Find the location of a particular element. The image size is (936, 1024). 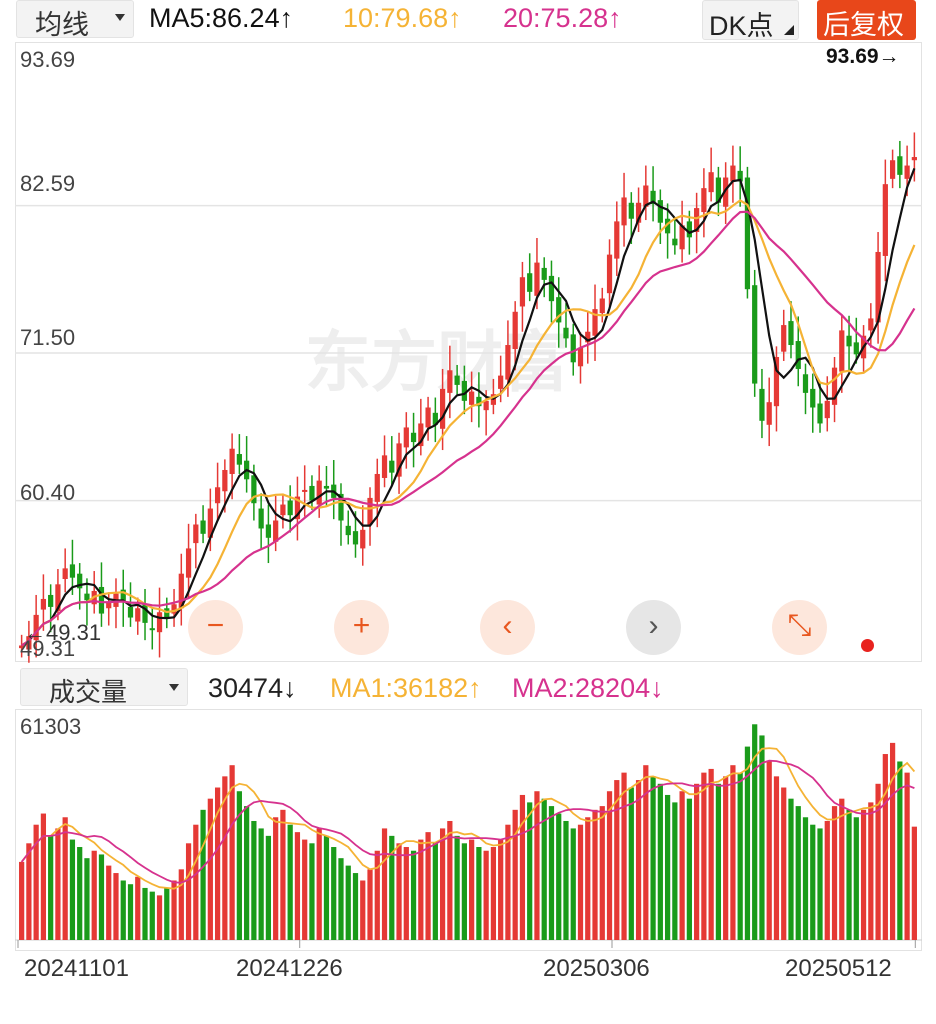

expand-icon: ⤡ is located at coordinates (799, 625).